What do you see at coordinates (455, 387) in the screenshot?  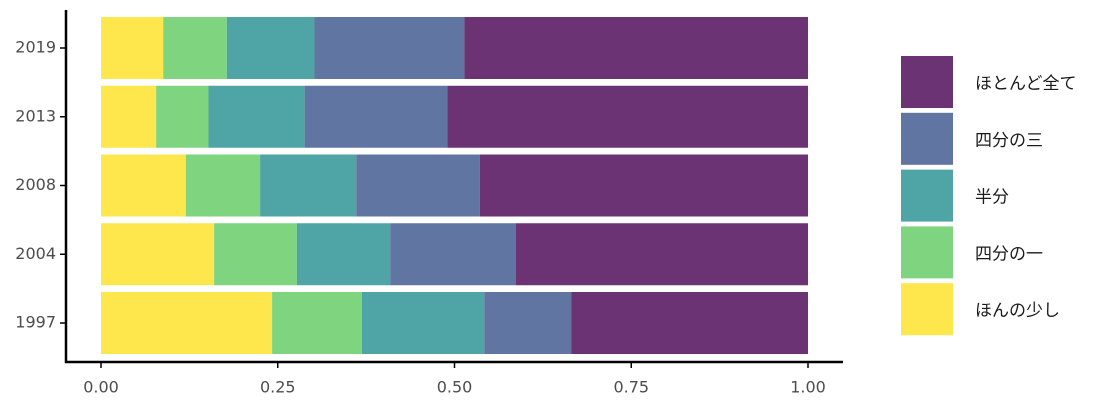 I see `x-tick-label: 0.50` at bounding box center [455, 387].